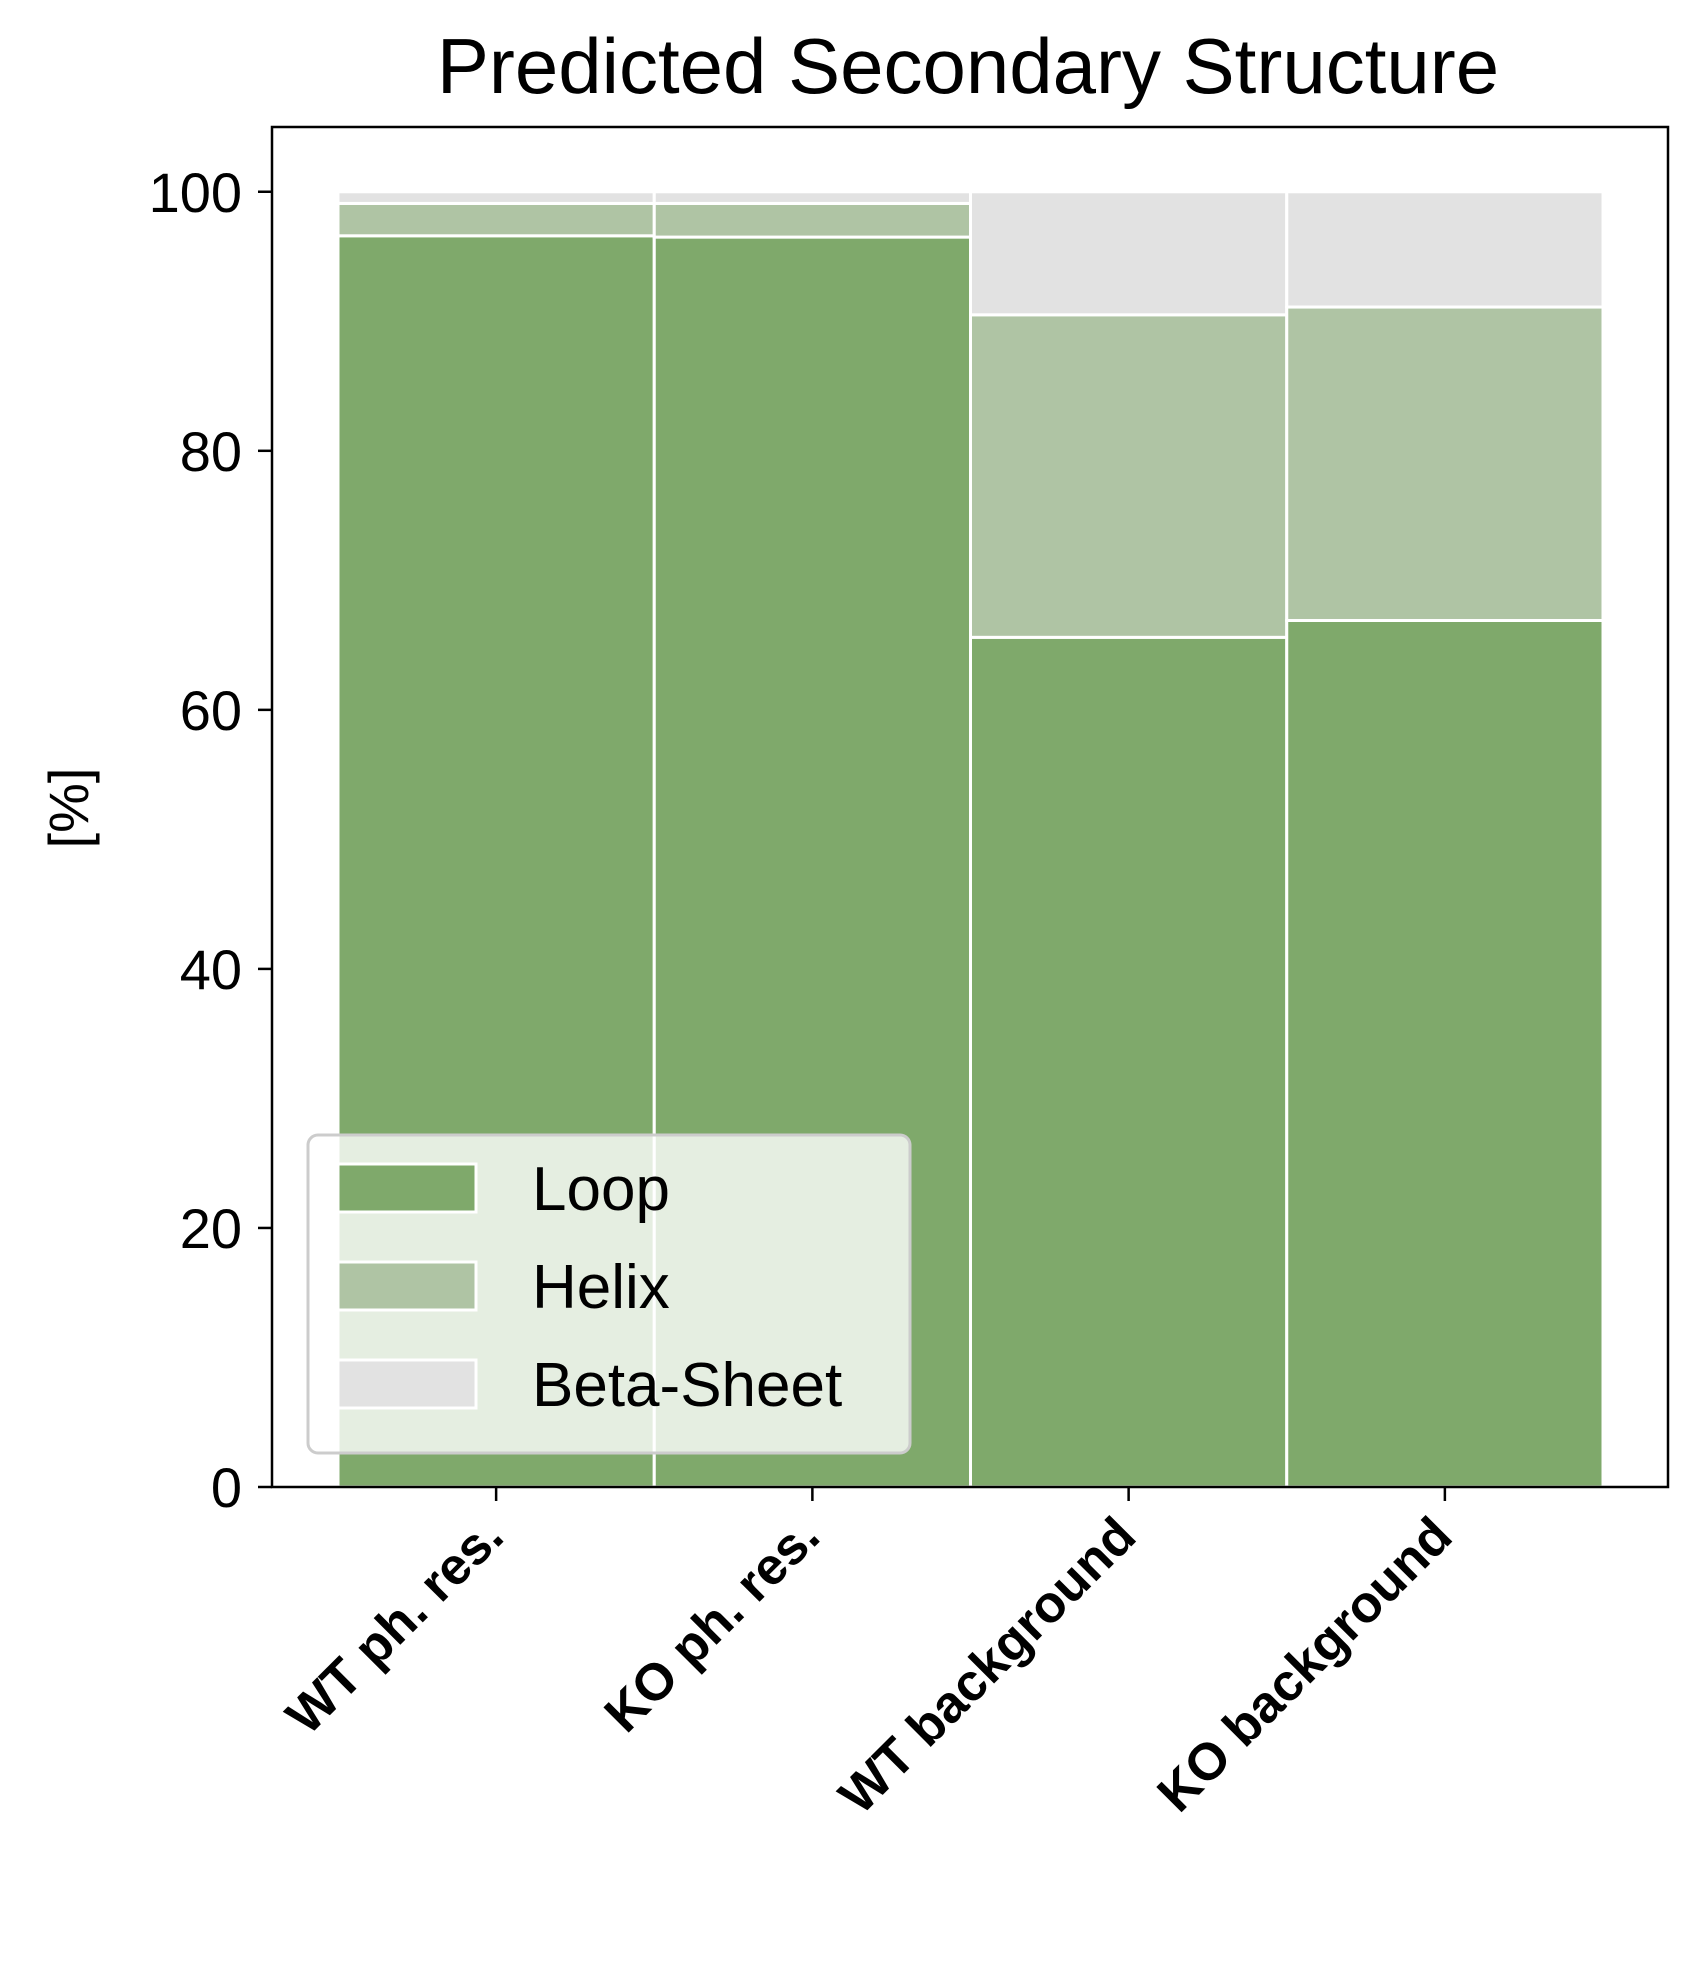 Image resolution: width=1703 pixels, height=1978 pixels. Describe the element at coordinates (407, 1384) in the screenshot. I see `legend-swatch-beta-sheet` at that location.